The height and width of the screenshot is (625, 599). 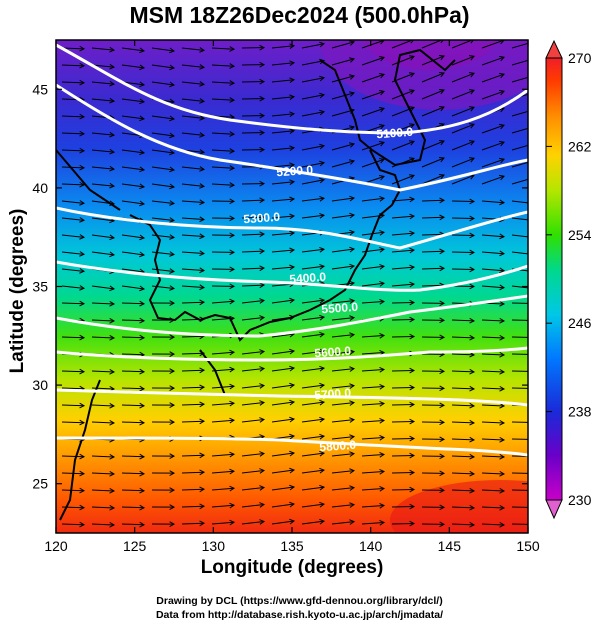 I want to click on colorbar-tick-label: 254, so click(x=580, y=235).